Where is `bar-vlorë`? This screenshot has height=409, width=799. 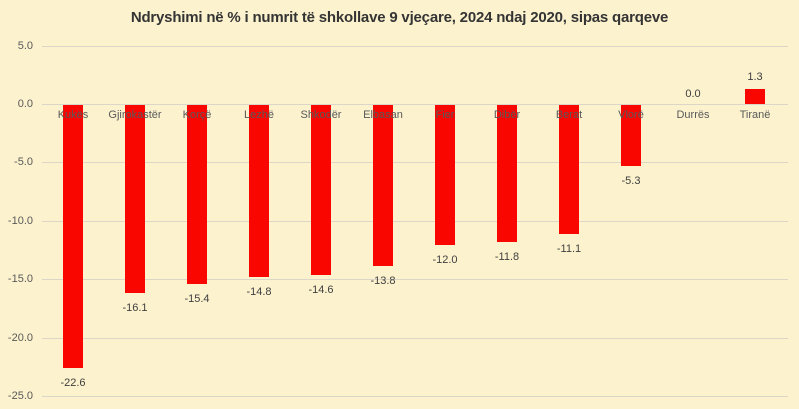
bar-vlorë is located at coordinates (631, 135).